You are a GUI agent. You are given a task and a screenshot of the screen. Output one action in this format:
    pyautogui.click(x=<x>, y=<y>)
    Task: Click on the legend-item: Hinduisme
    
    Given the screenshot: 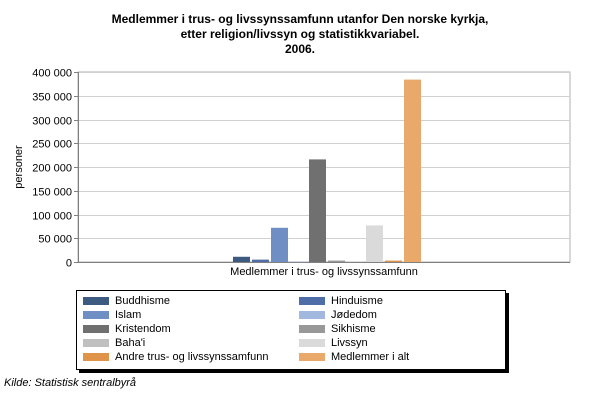 What is the action you would take?
    pyautogui.click(x=404, y=301)
    